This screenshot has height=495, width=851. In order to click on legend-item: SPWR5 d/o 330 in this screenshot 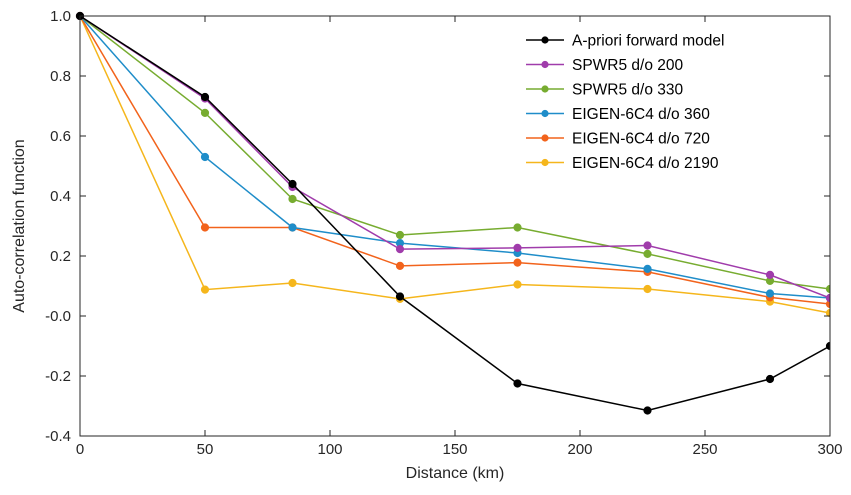, I will do `click(605, 90)`.